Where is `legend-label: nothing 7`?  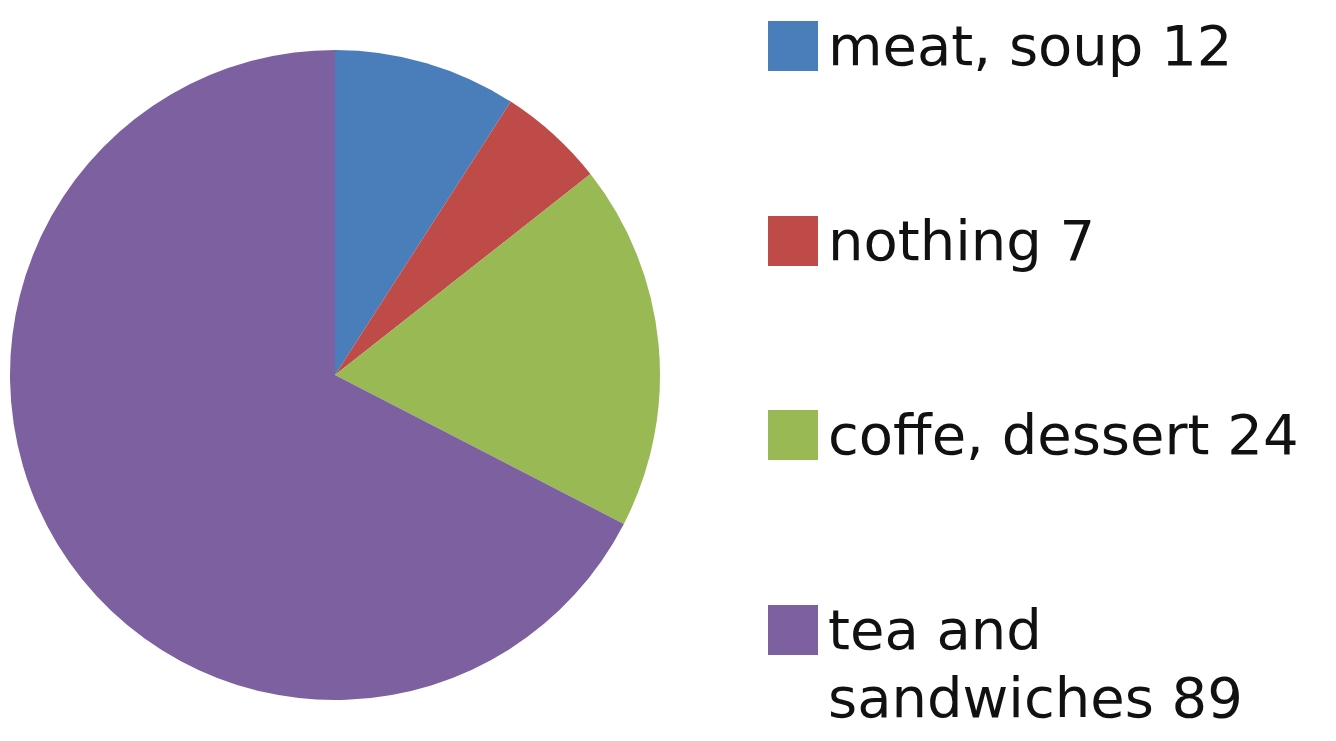
legend-label: nothing 7 is located at coordinates (962, 240).